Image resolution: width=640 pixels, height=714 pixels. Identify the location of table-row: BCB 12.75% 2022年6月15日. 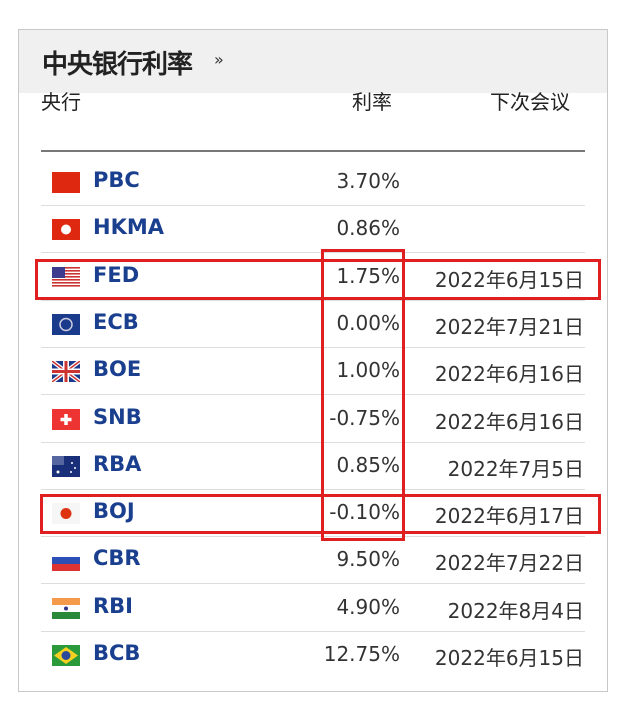
(313, 655).